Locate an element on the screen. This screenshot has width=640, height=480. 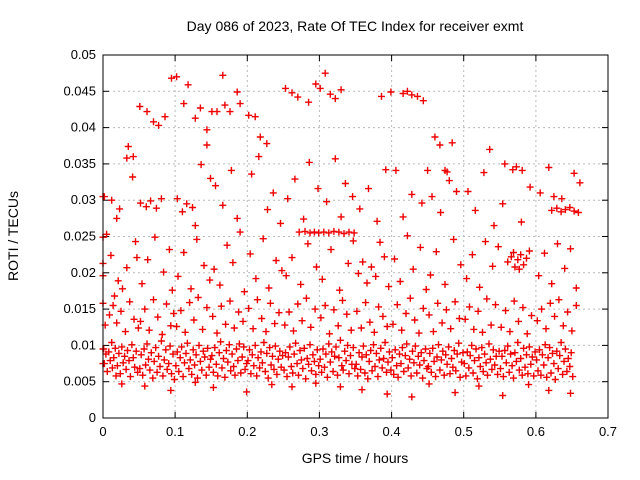
y-tick-label: 0.005 is located at coordinates (79, 381).